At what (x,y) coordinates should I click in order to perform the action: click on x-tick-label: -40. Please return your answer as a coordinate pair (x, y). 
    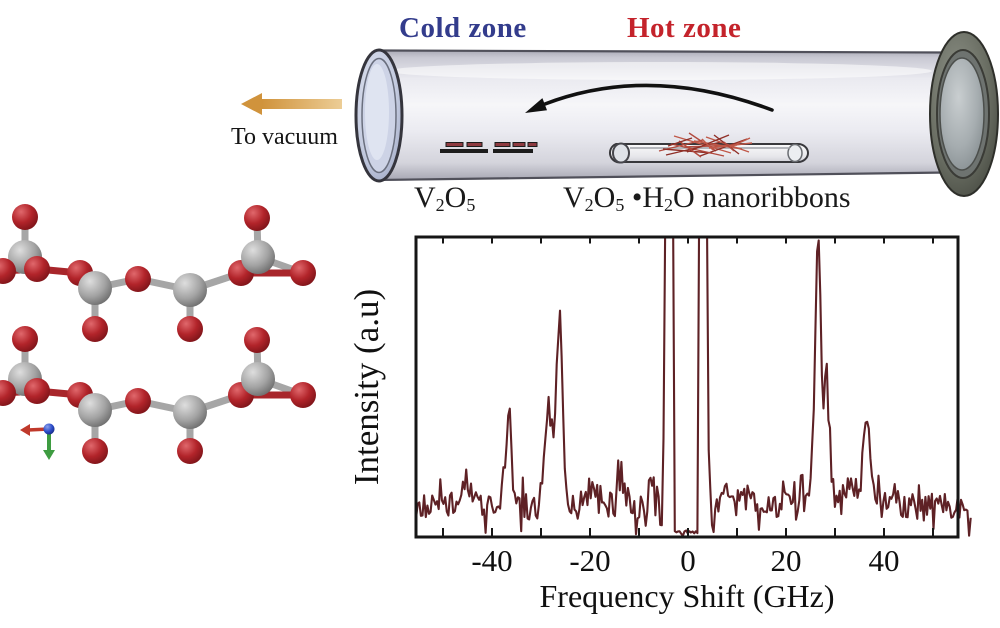
    Looking at the image, I should click on (491, 560).